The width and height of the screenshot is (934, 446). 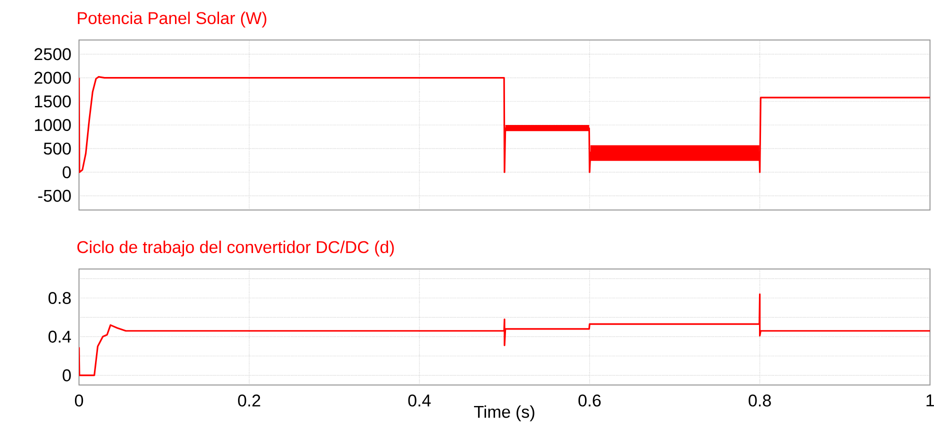 I want to click on x-tick-label: 0.4, so click(x=419, y=400).